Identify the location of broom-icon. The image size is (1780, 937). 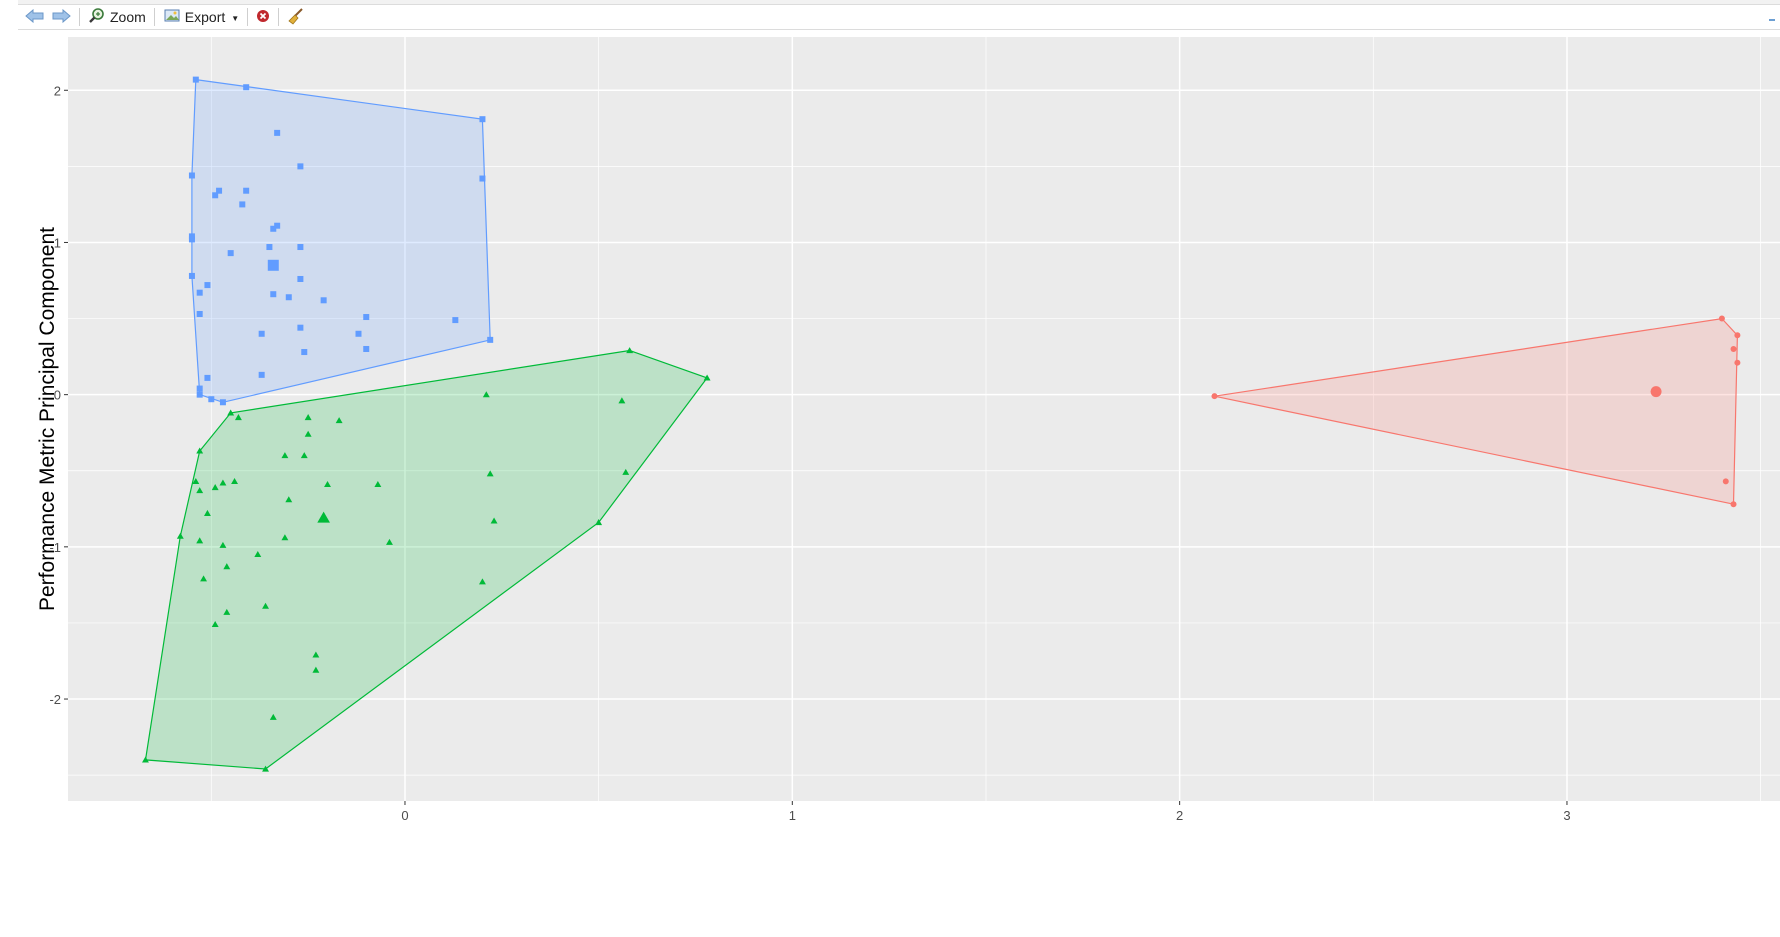
(296, 17).